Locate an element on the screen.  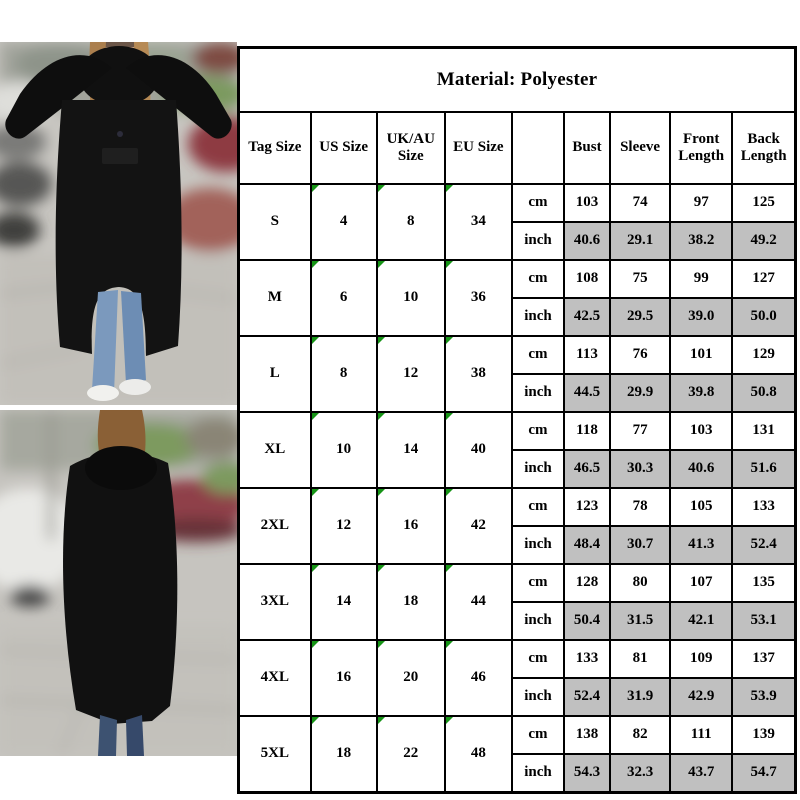
inch-value-1: 30.3 is located at coordinates (640, 469).